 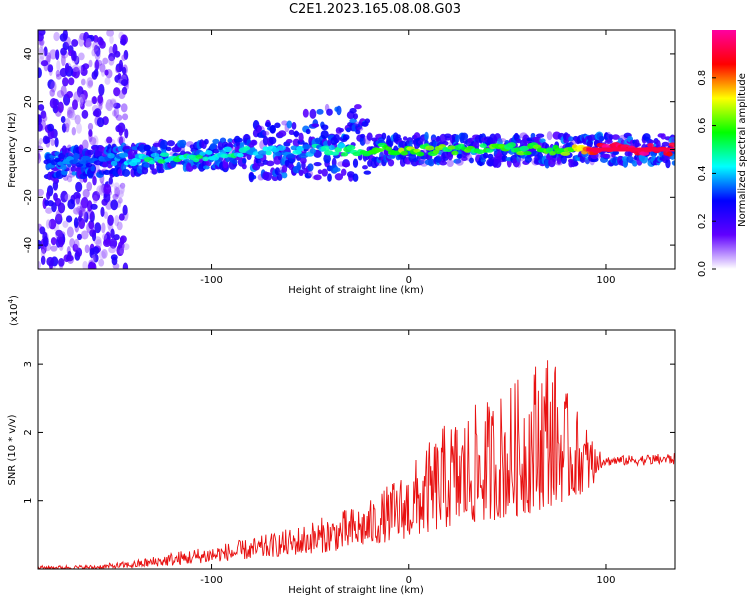 What do you see at coordinates (375, 9) in the screenshot?
I see `page-title: C2E1.2023.165.08.08.G03` at bounding box center [375, 9].